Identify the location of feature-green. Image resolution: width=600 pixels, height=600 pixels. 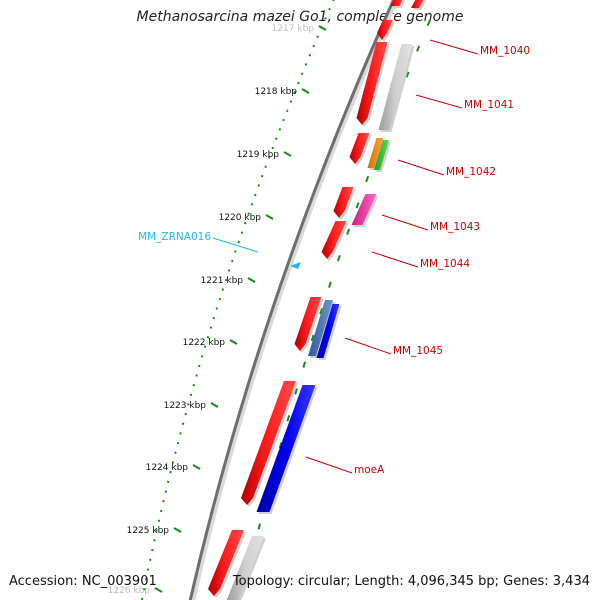
(381, 155).